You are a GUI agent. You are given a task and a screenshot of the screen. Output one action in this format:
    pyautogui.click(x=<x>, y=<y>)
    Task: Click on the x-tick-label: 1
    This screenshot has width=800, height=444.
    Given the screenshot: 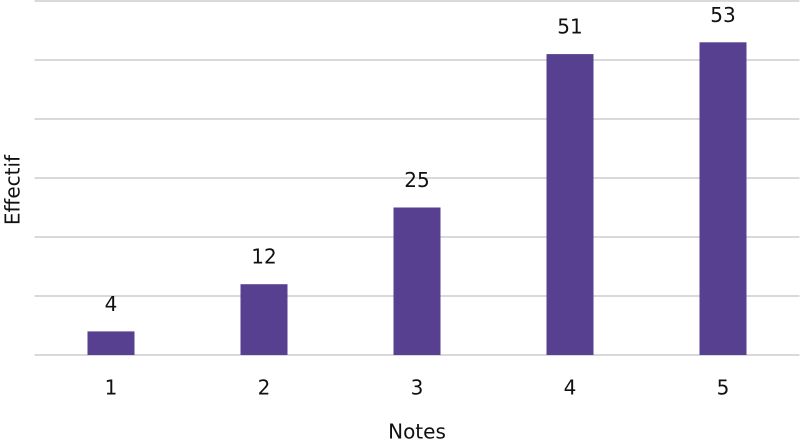 What is the action you would take?
    pyautogui.click(x=111, y=388)
    